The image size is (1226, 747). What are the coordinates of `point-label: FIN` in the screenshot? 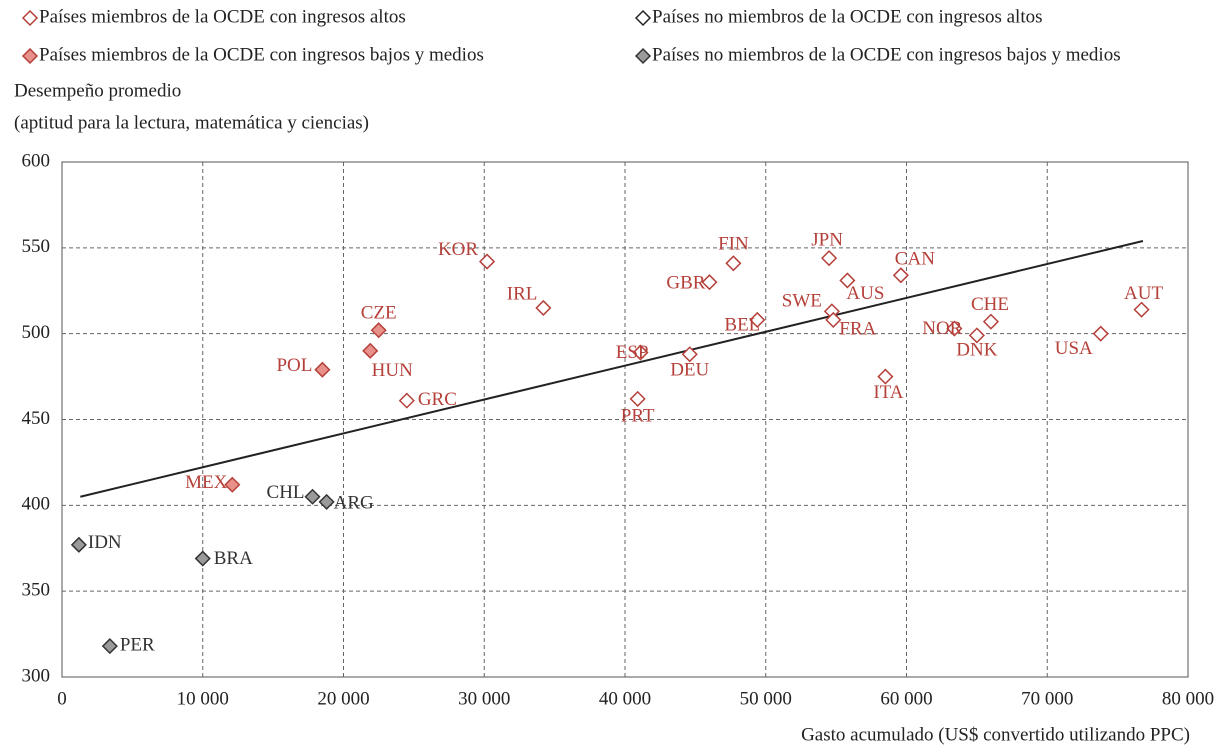 It's located at (733, 244).